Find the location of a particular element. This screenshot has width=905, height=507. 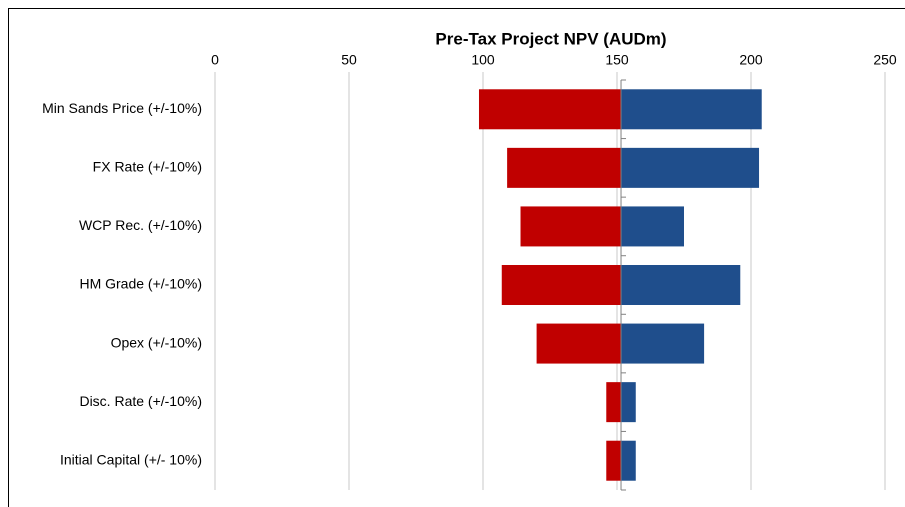

x-tick-label: 50 is located at coordinates (349, 60).